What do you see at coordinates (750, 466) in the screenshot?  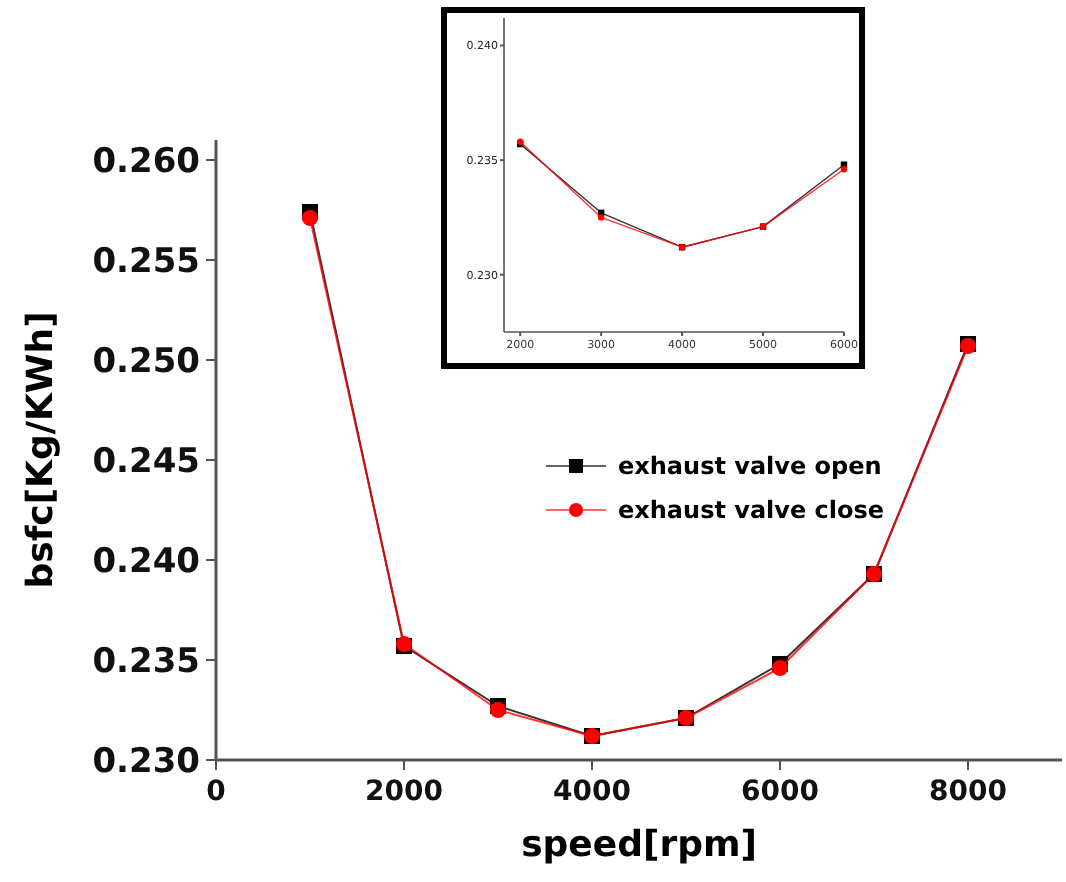 I see `legend-label: exhaust valve open` at bounding box center [750, 466].